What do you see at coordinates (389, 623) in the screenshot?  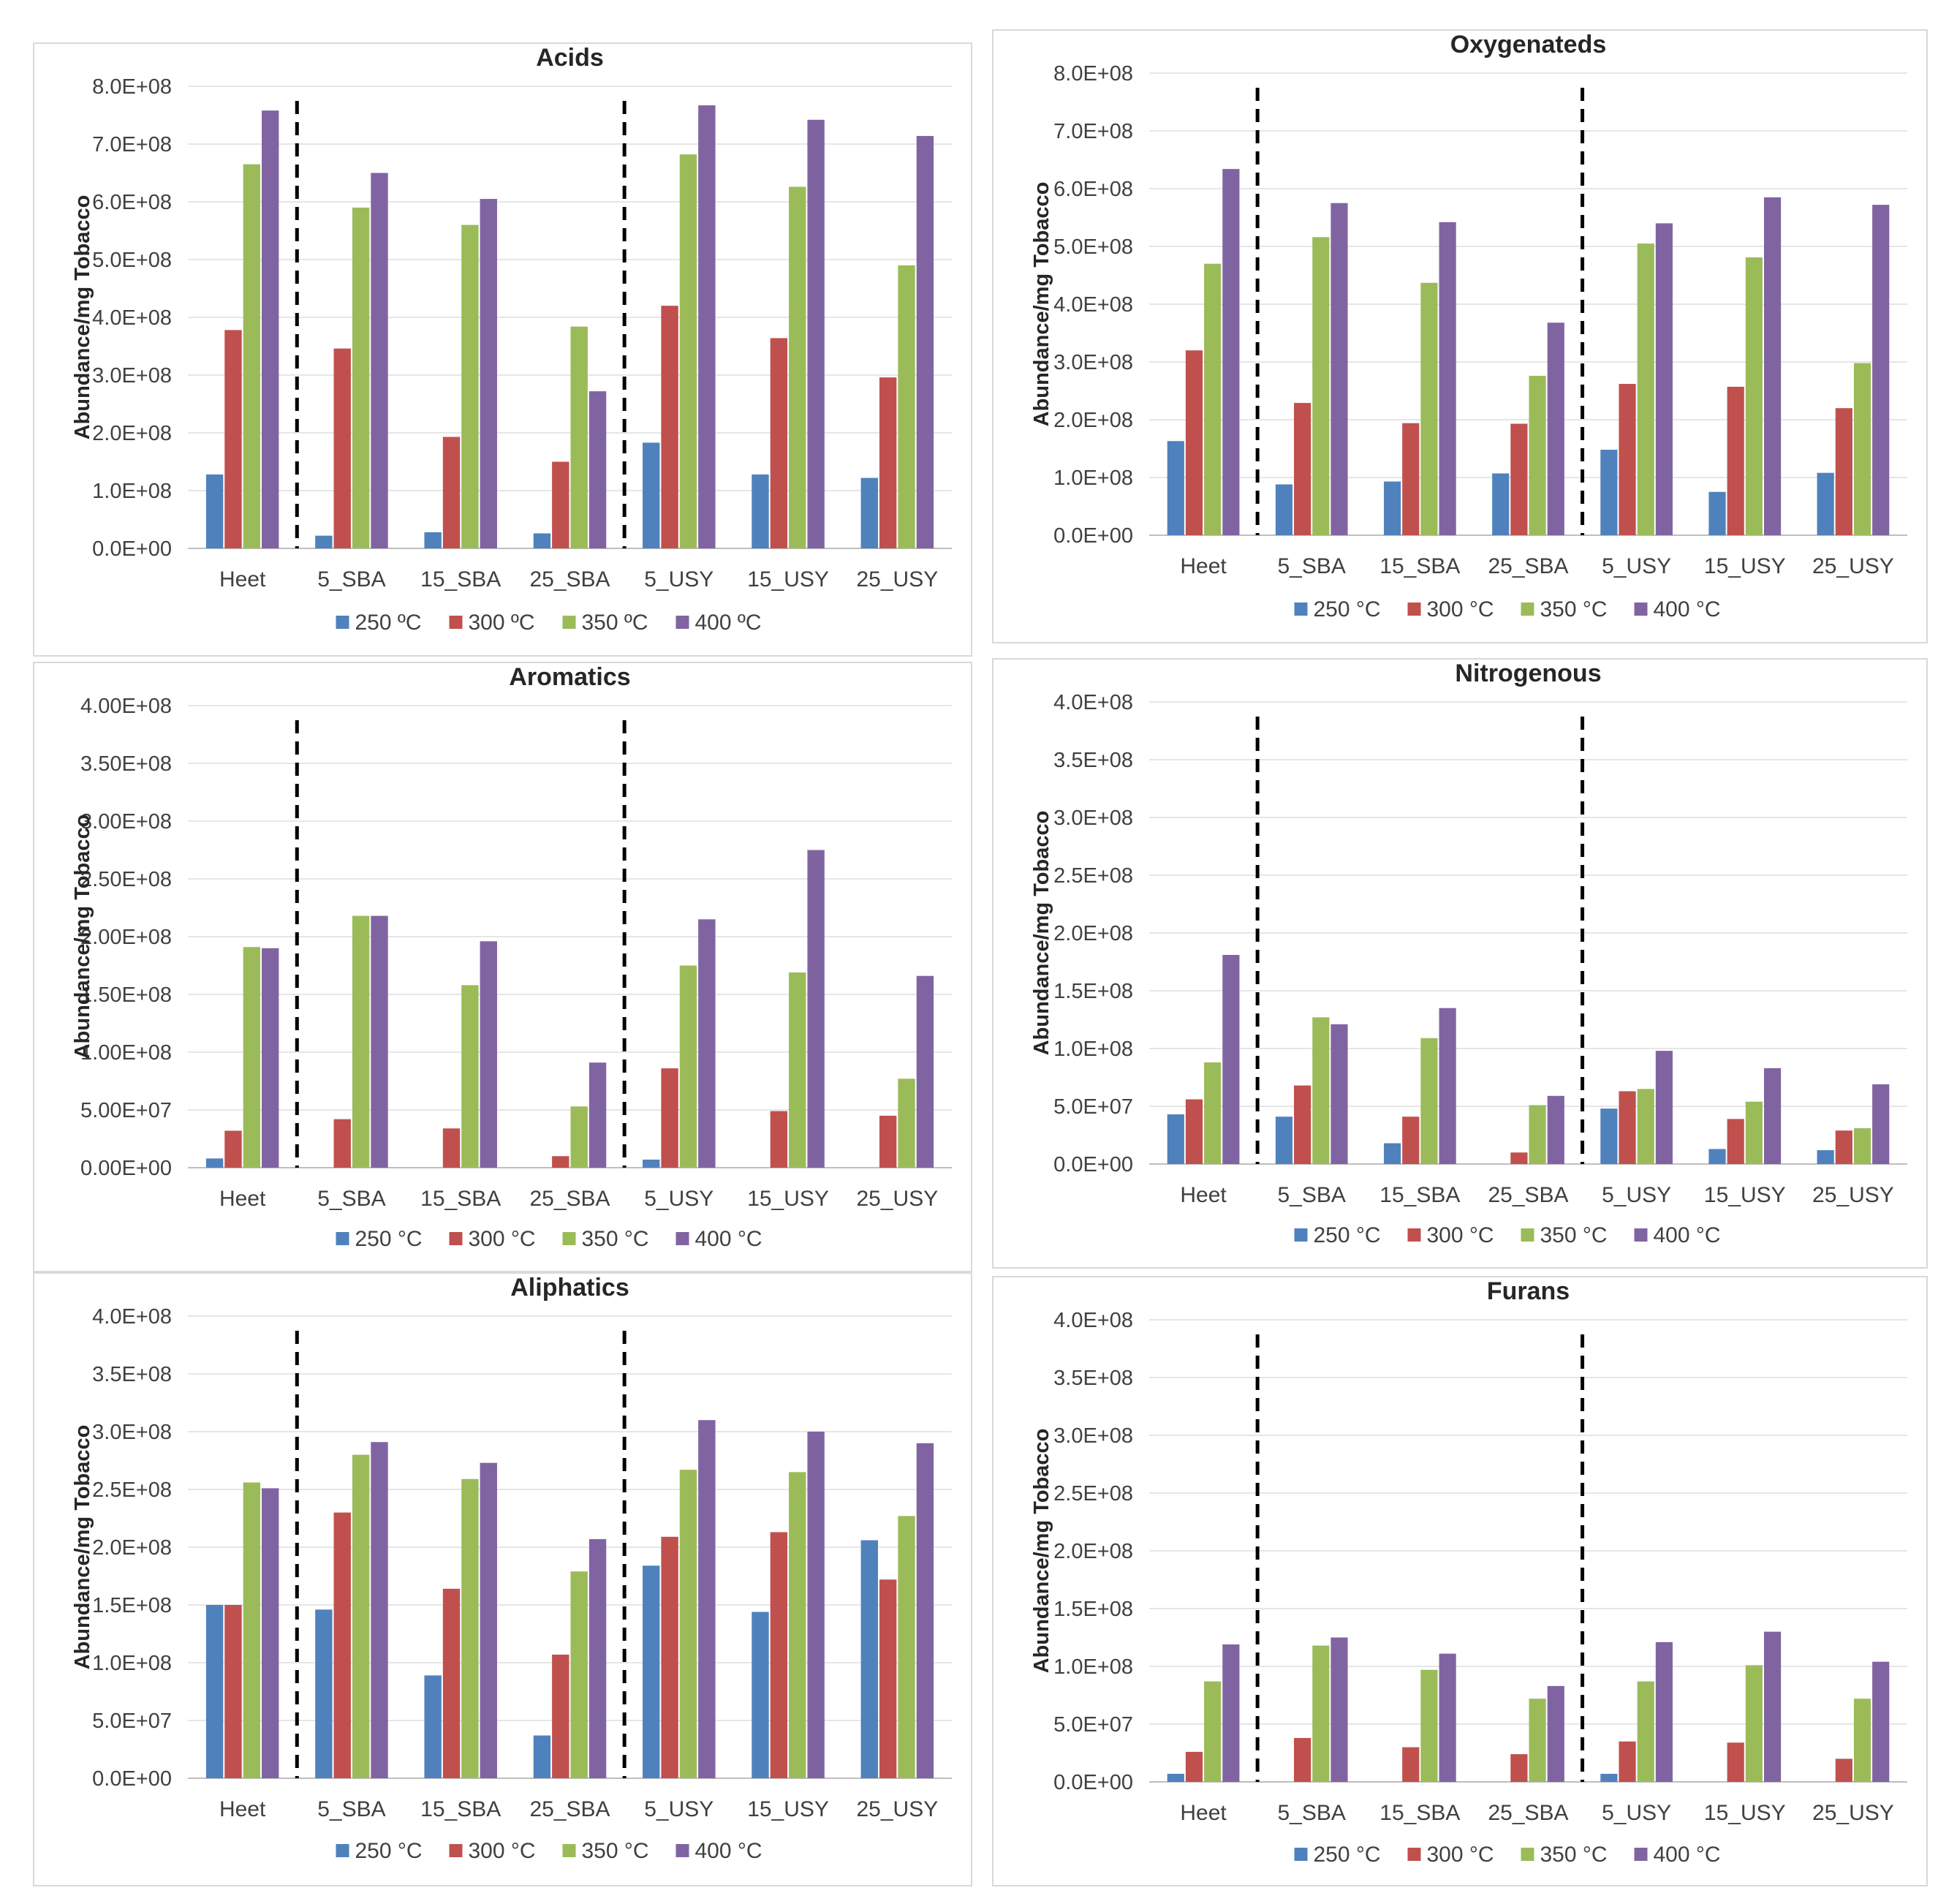 I see `legend-label: 250 ºC` at bounding box center [389, 623].